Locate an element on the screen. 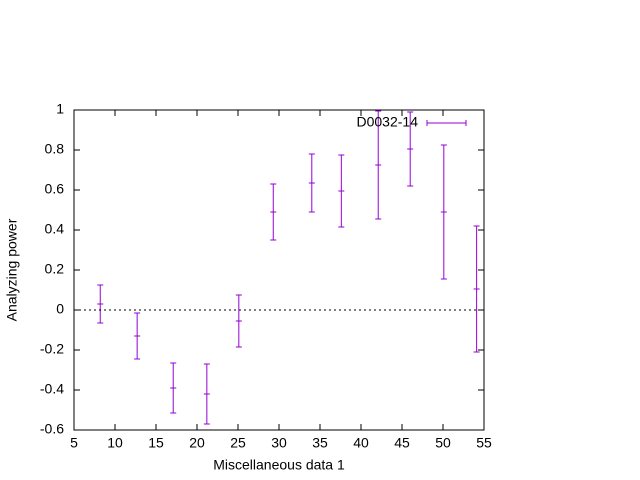 Image resolution: width=640 pixels, height=480 pixels. x-tick-label: 45 is located at coordinates (402, 443).